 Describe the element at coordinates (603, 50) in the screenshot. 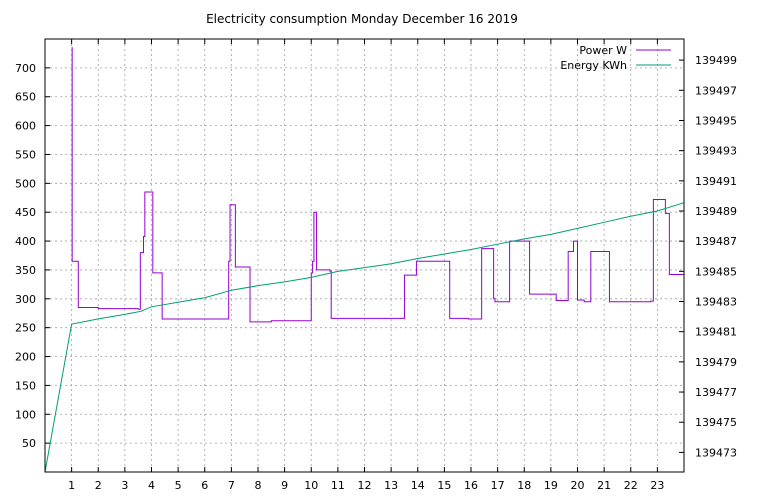

I see `legend-label: Power W` at that location.